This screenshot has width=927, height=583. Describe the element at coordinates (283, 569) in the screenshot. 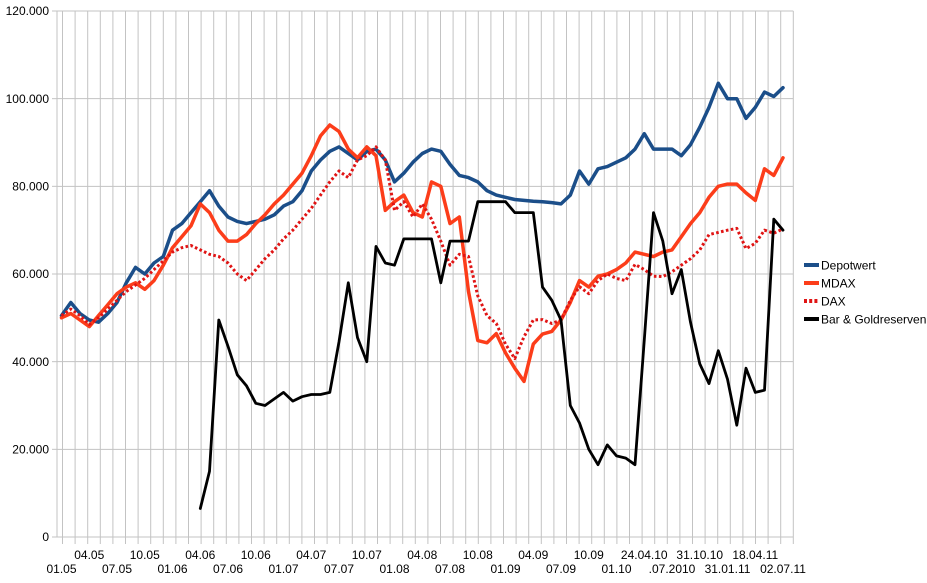

I see `x-axis-label: 01.07` at that location.